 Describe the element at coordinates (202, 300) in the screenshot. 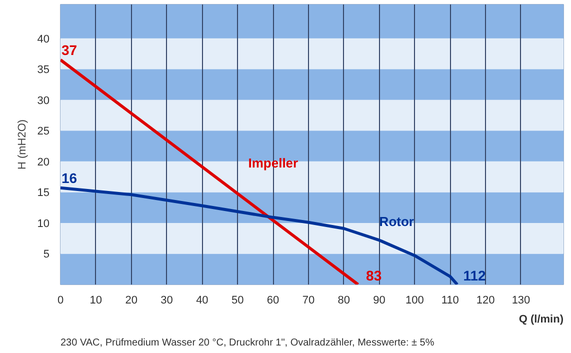

I see `x-tick-label: 40` at that location.